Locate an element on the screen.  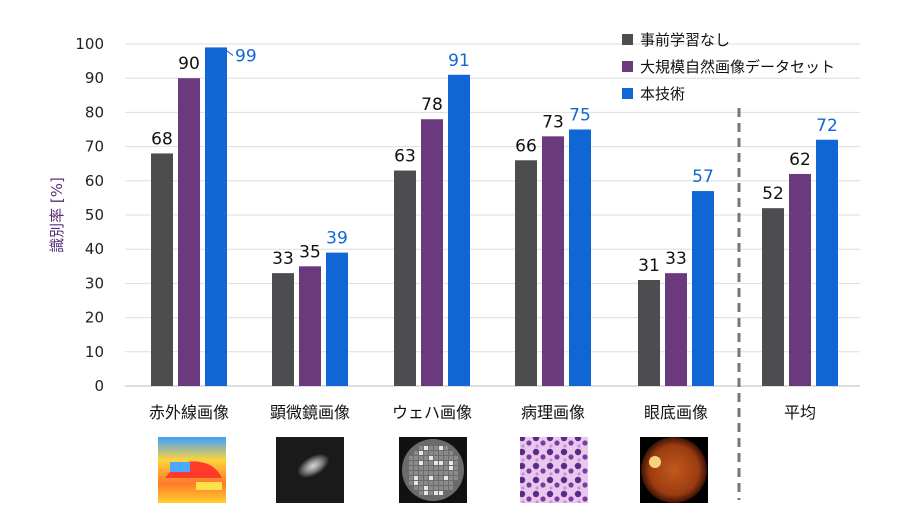
data-label: 52 is located at coordinates (773, 194).